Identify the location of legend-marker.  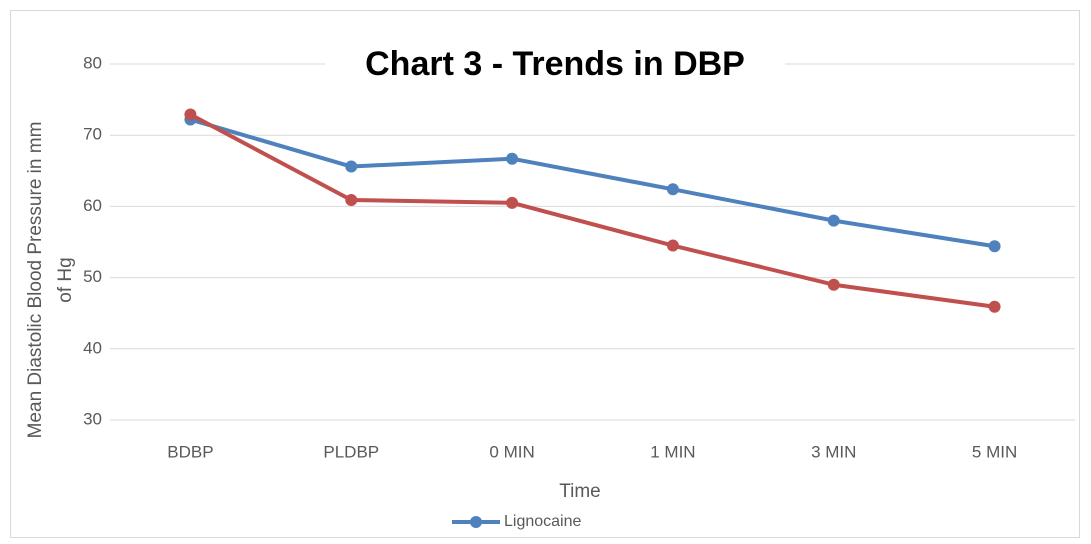
(476, 522).